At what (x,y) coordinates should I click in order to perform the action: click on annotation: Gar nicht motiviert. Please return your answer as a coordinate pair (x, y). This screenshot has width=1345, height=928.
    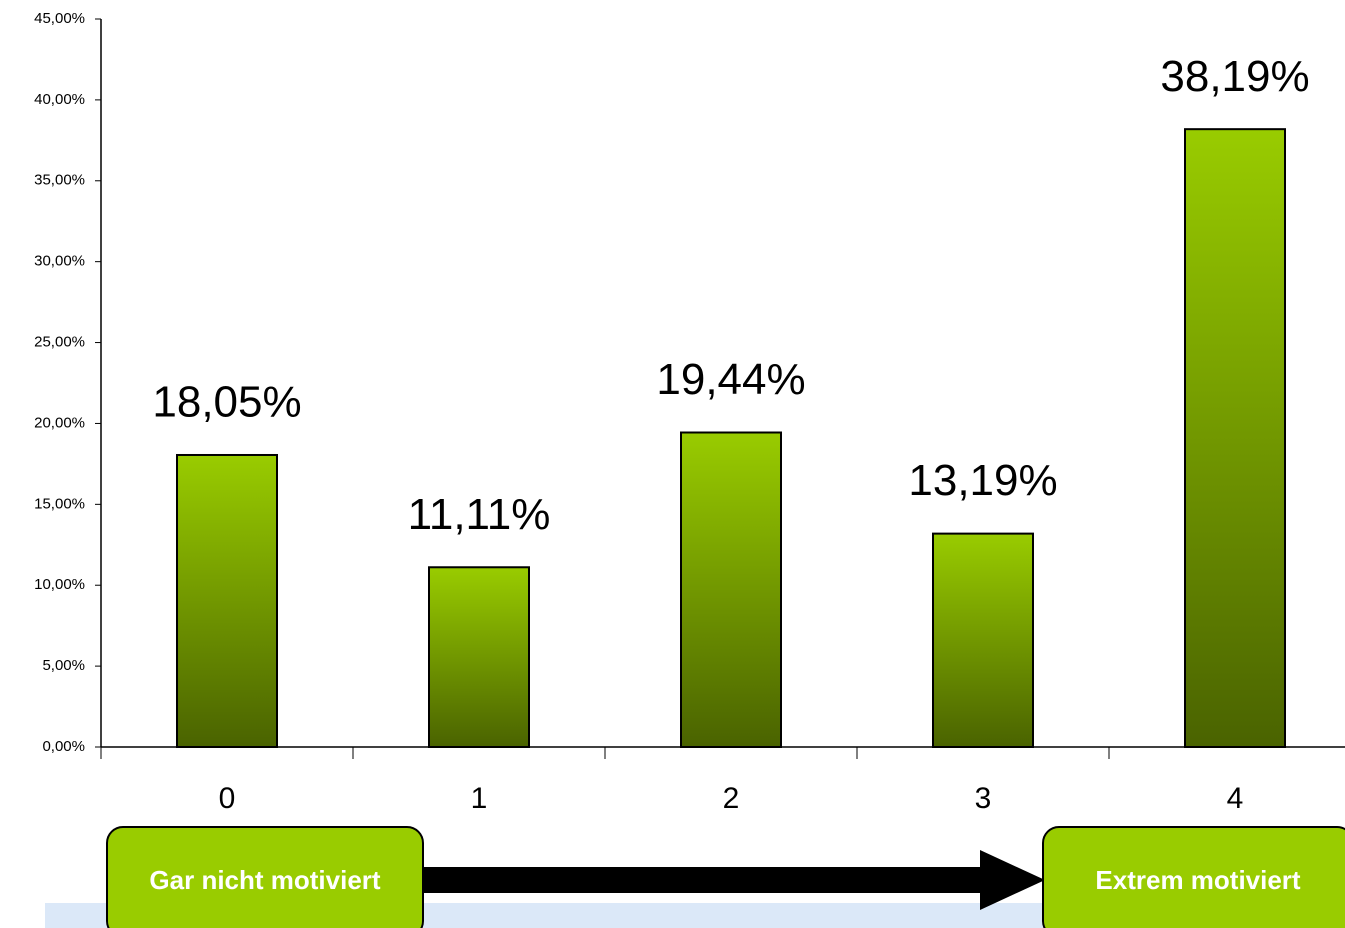
    Looking at the image, I should click on (264, 880).